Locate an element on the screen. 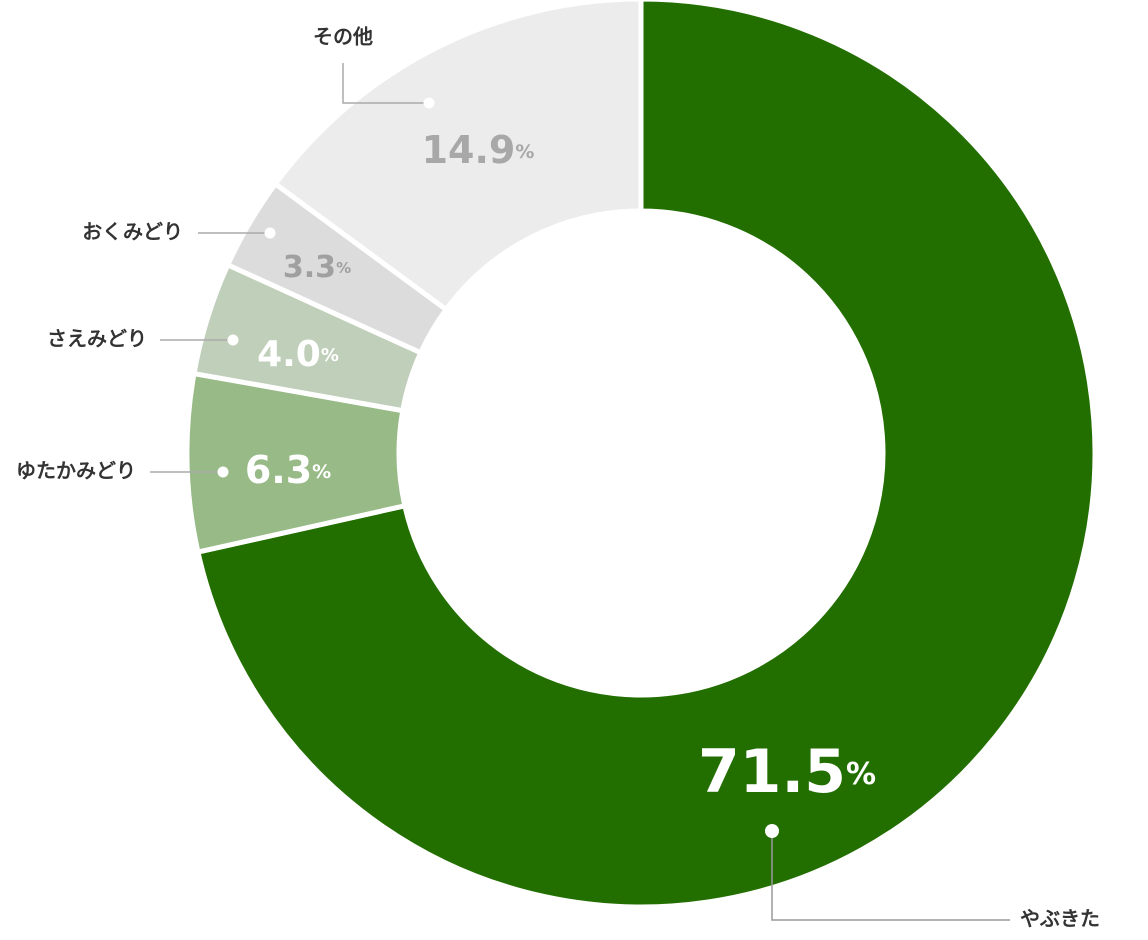  category-label: その他 is located at coordinates (343, 37).